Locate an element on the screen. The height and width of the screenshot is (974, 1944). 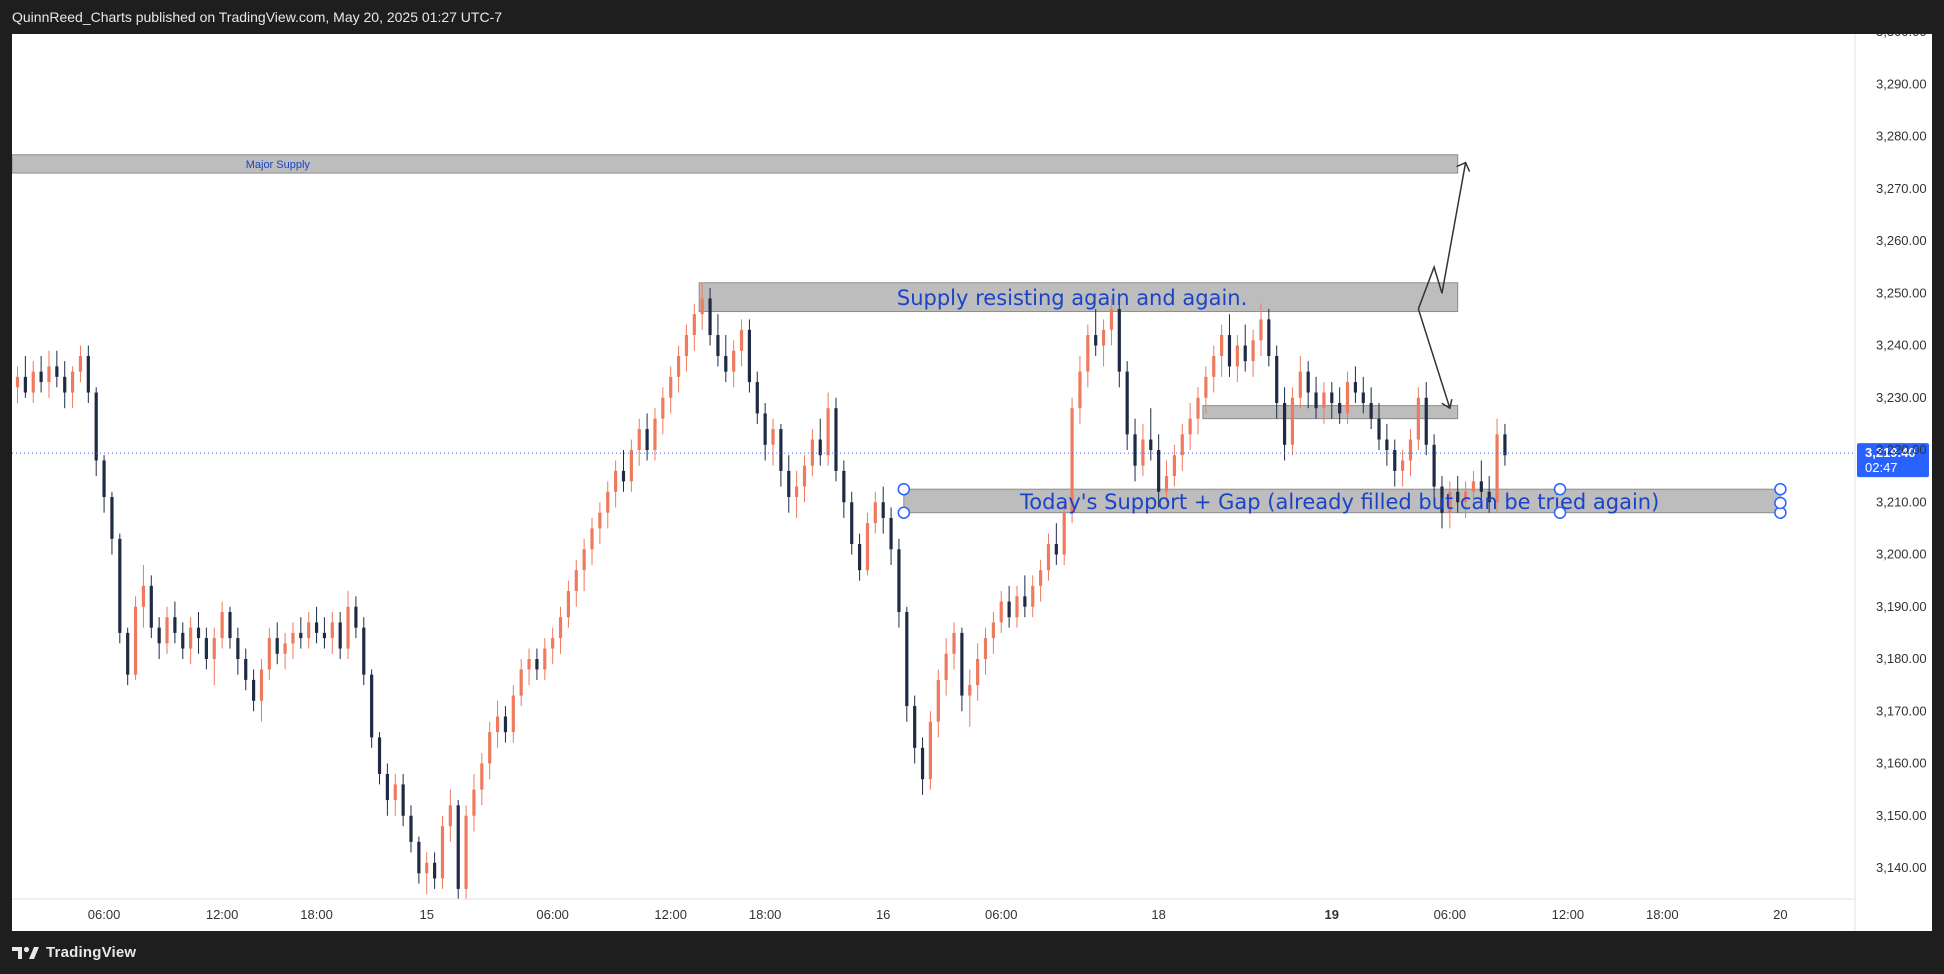
y-tick-label: 3,170.00 is located at coordinates (1901, 710).